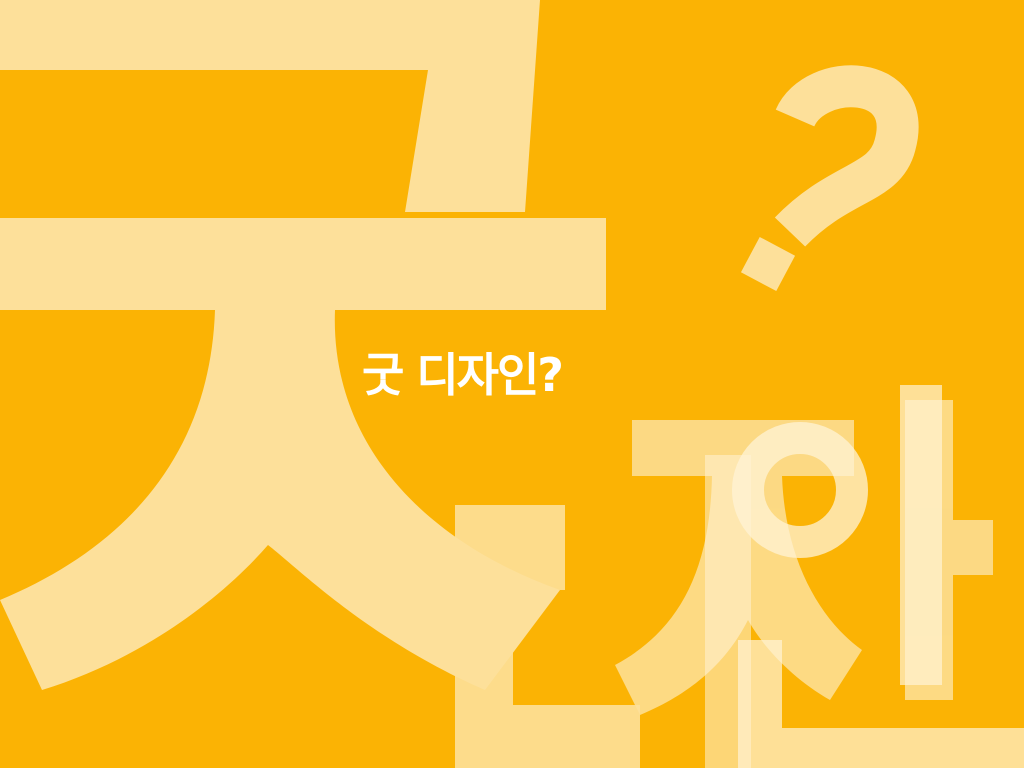  Describe the element at coordinates (463, 375) in the screenshot. I see `slide-title: 굿 디자인?` at that location.